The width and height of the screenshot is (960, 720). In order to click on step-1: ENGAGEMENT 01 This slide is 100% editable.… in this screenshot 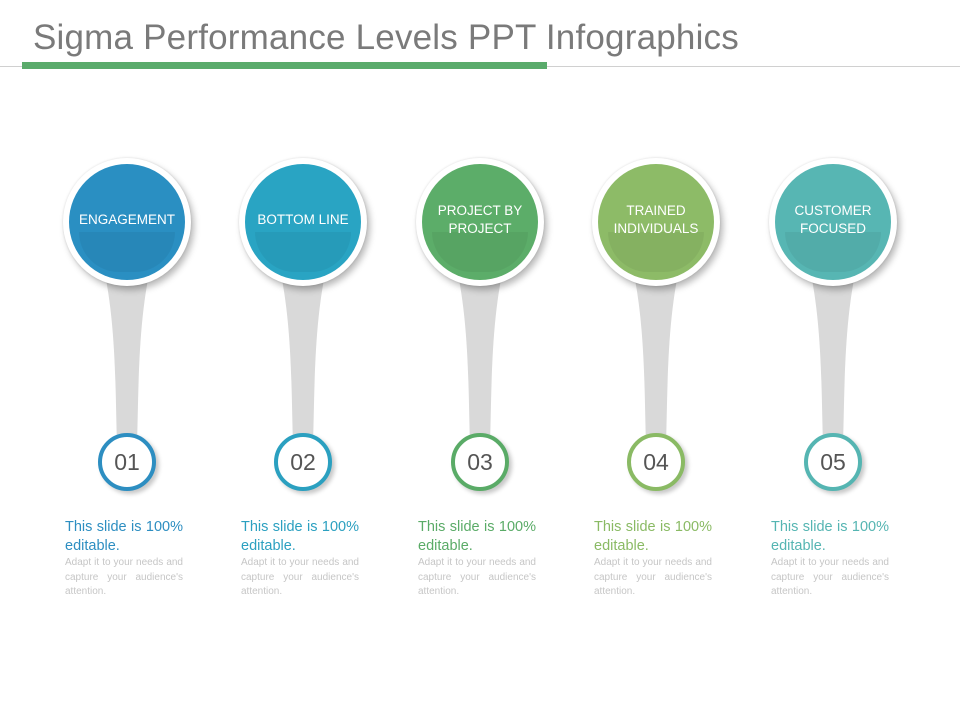, I will do `click(127, 360)`.